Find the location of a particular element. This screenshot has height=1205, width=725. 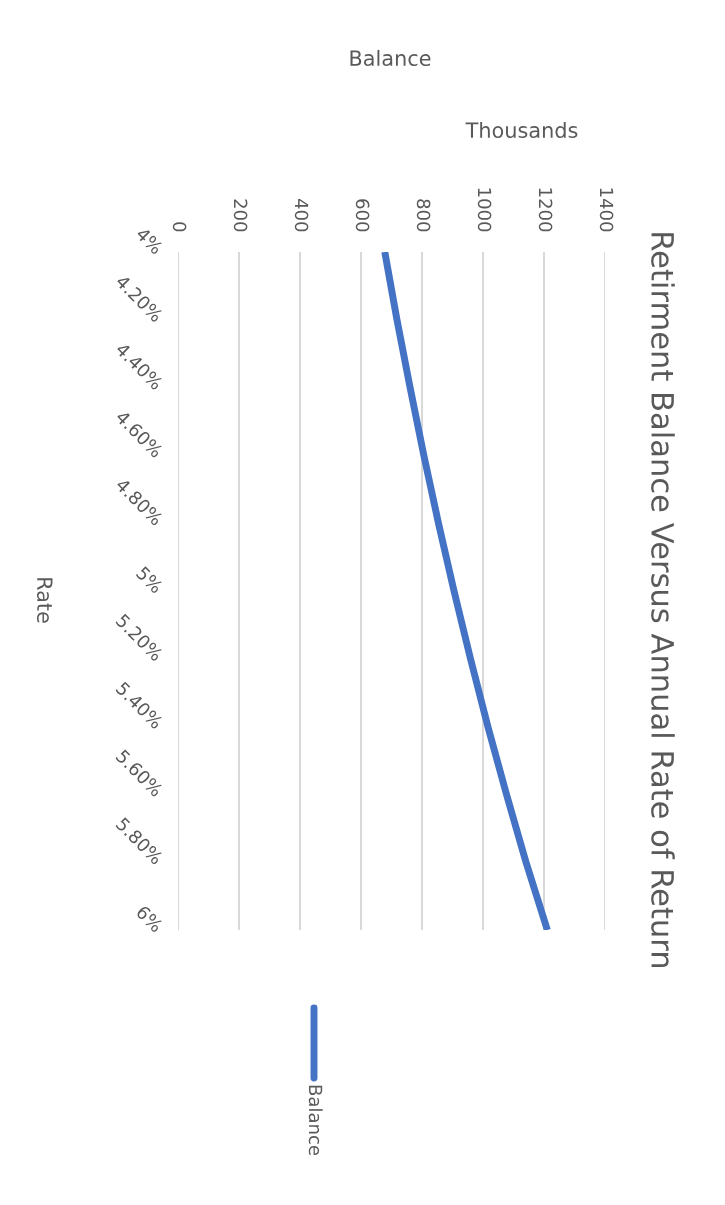

x-tick-label: 800 is located at coordinates (423, 215).